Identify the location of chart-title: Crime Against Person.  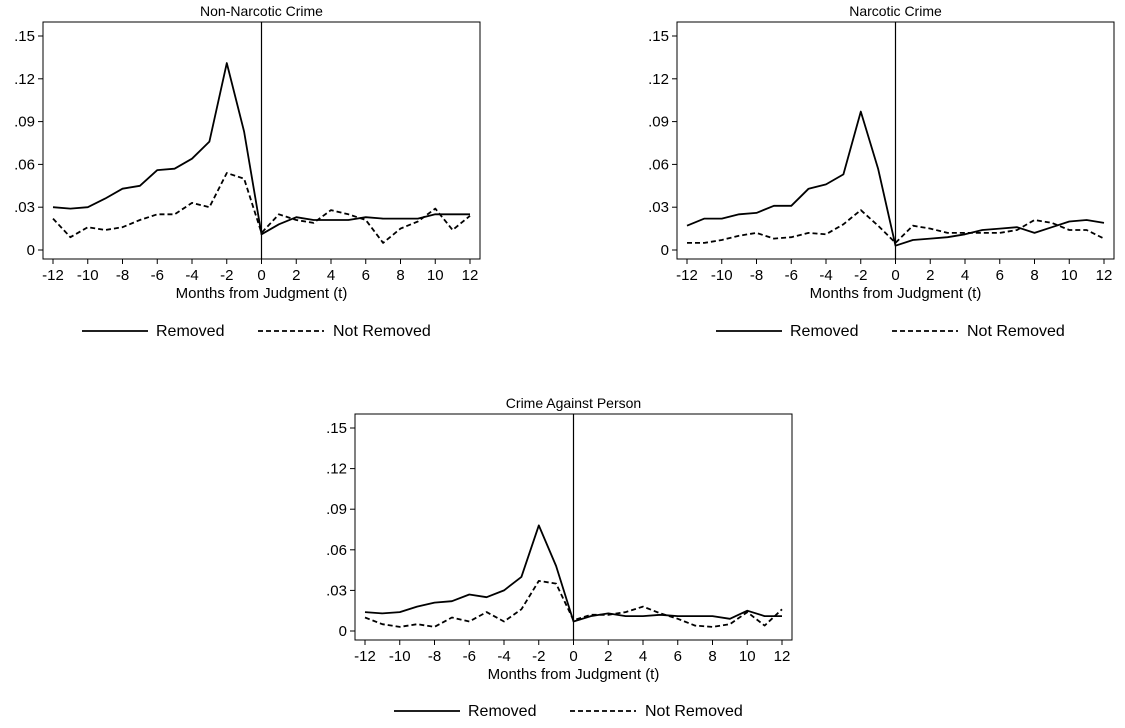
(573, 403).